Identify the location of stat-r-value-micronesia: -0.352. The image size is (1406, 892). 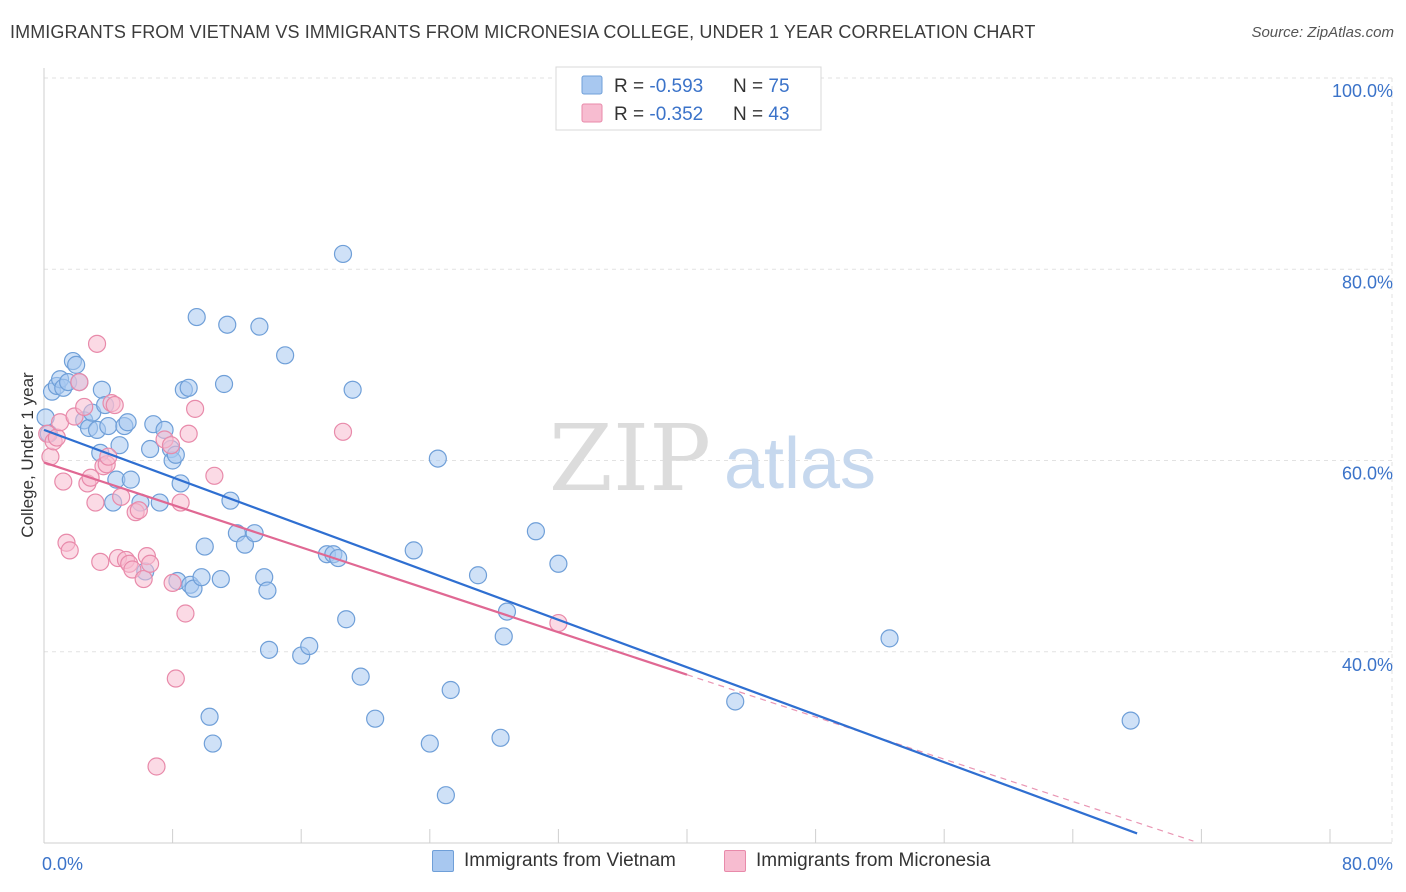
(676, 114).